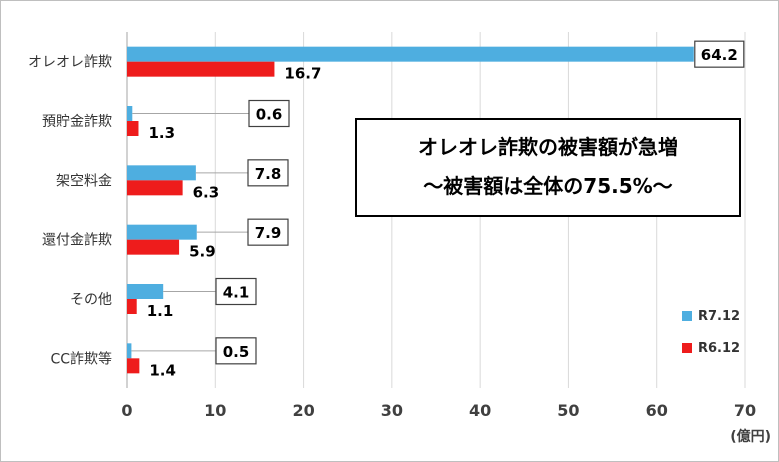 The height and width of the screenshot is (462, 779). What do you see at coordinates (206, 192) in the screenshot?
I see `data-label-r6: 6.3` at bounding box center [206, 192].